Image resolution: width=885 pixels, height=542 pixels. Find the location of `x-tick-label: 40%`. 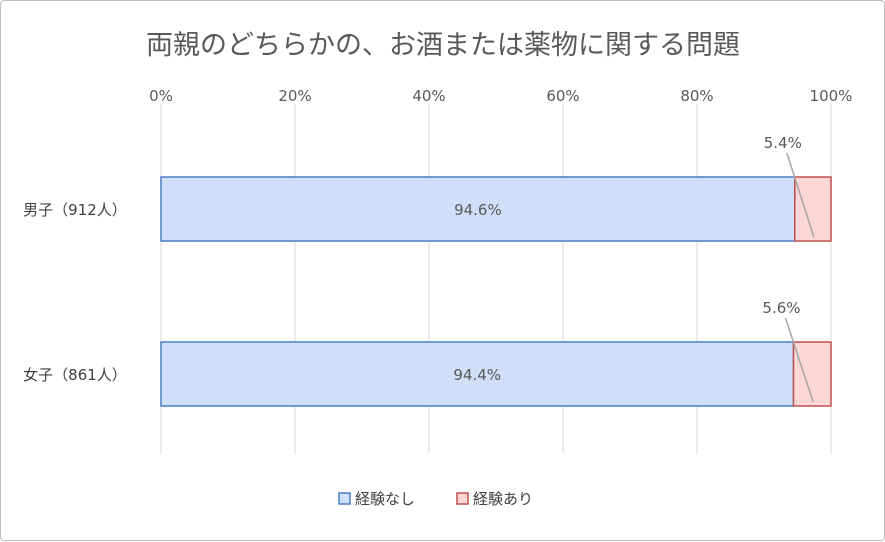

x-tick-label: 40% is located at coordinates (428, 96).